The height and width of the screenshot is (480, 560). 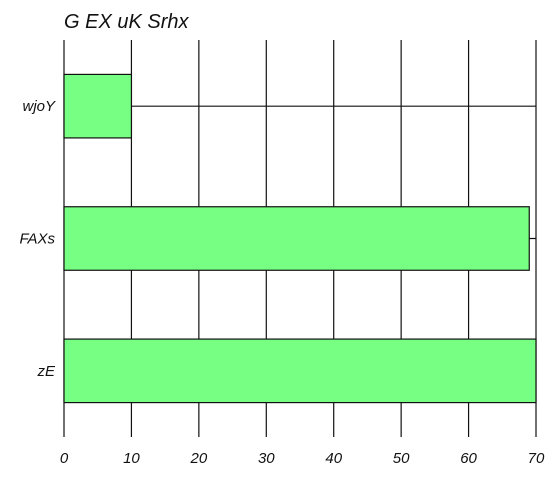 What do you see at coordinates (64, 458) in the screenshot?
I see `x-tick-label: 0` at bounding box center [64, 458].